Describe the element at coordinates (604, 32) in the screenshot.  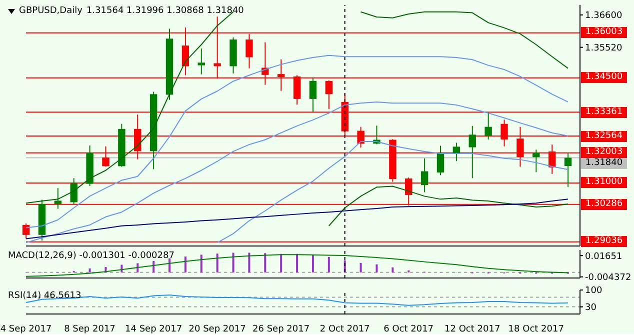
I see `ref-line-label: 1.36003` at that location.